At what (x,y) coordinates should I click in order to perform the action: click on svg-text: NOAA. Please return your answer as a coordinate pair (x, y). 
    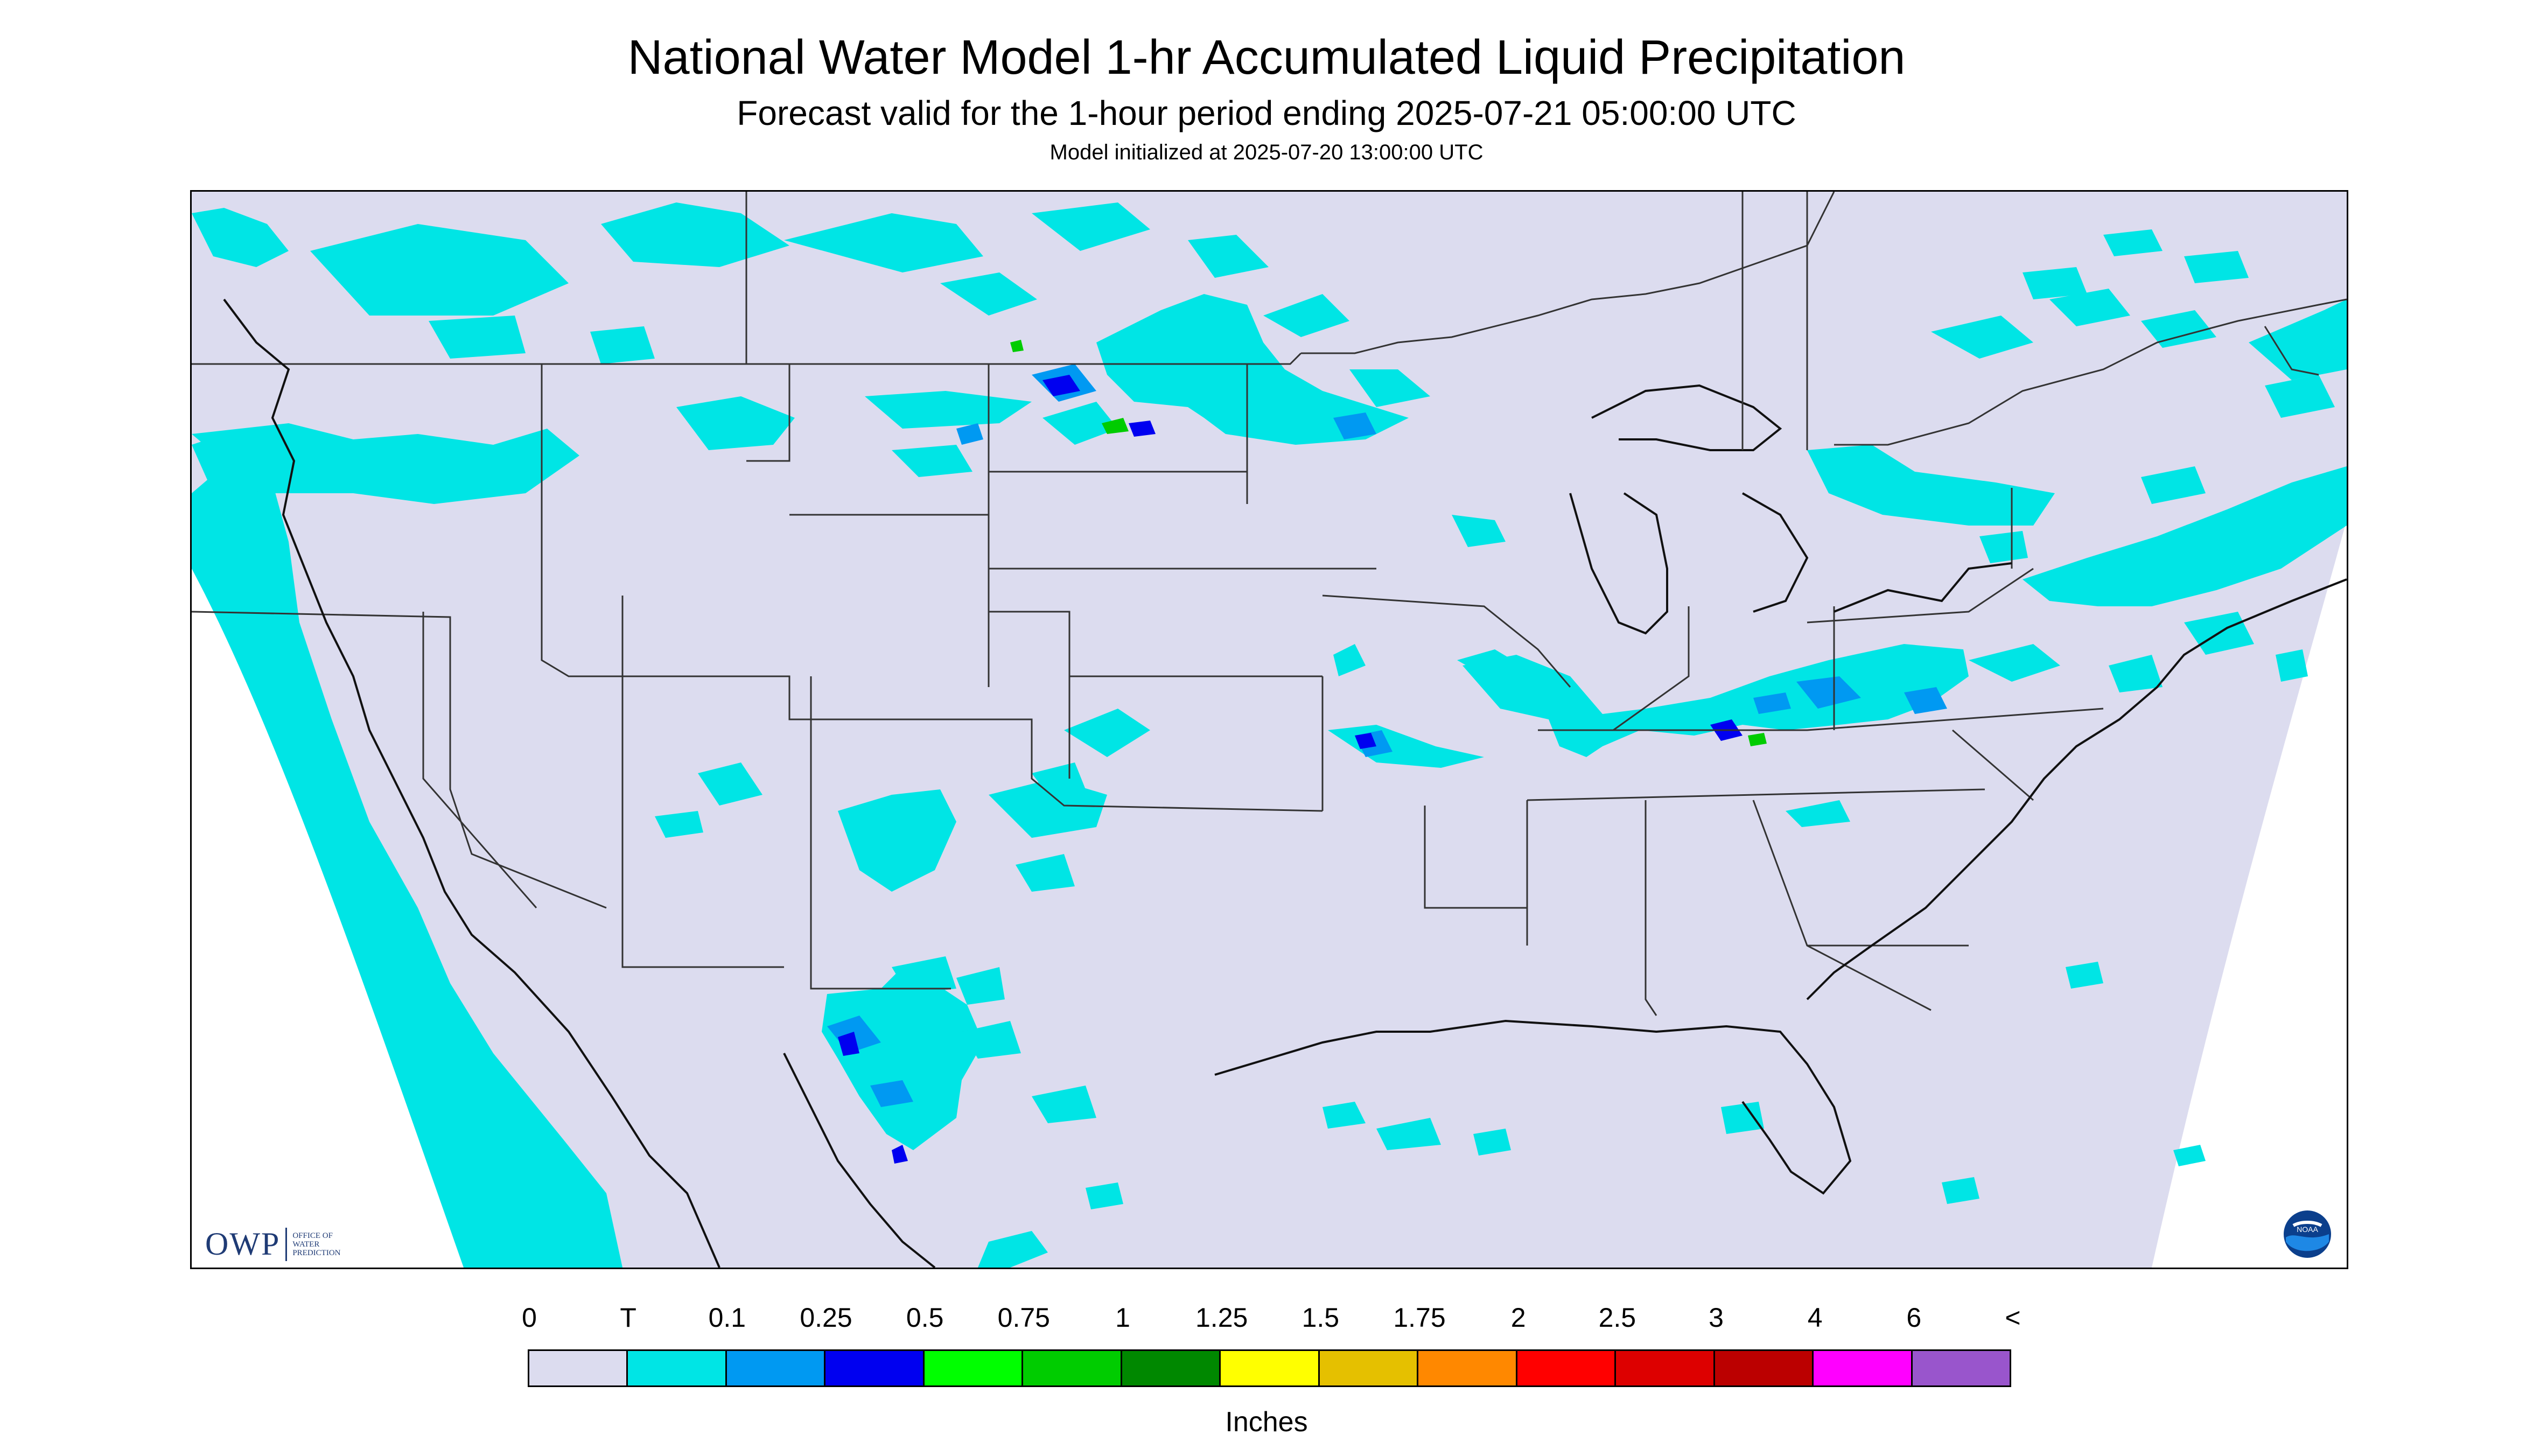
    Looking at the image, I should click on (2307, 1229).